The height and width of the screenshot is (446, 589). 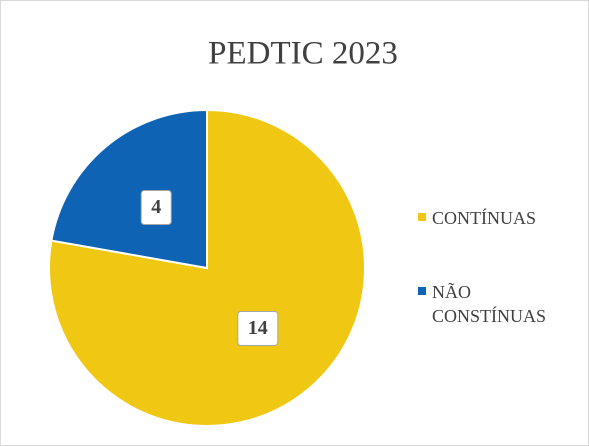 I want to click on legend-label: CONTÍNUAS, so click(x=484, y=218).